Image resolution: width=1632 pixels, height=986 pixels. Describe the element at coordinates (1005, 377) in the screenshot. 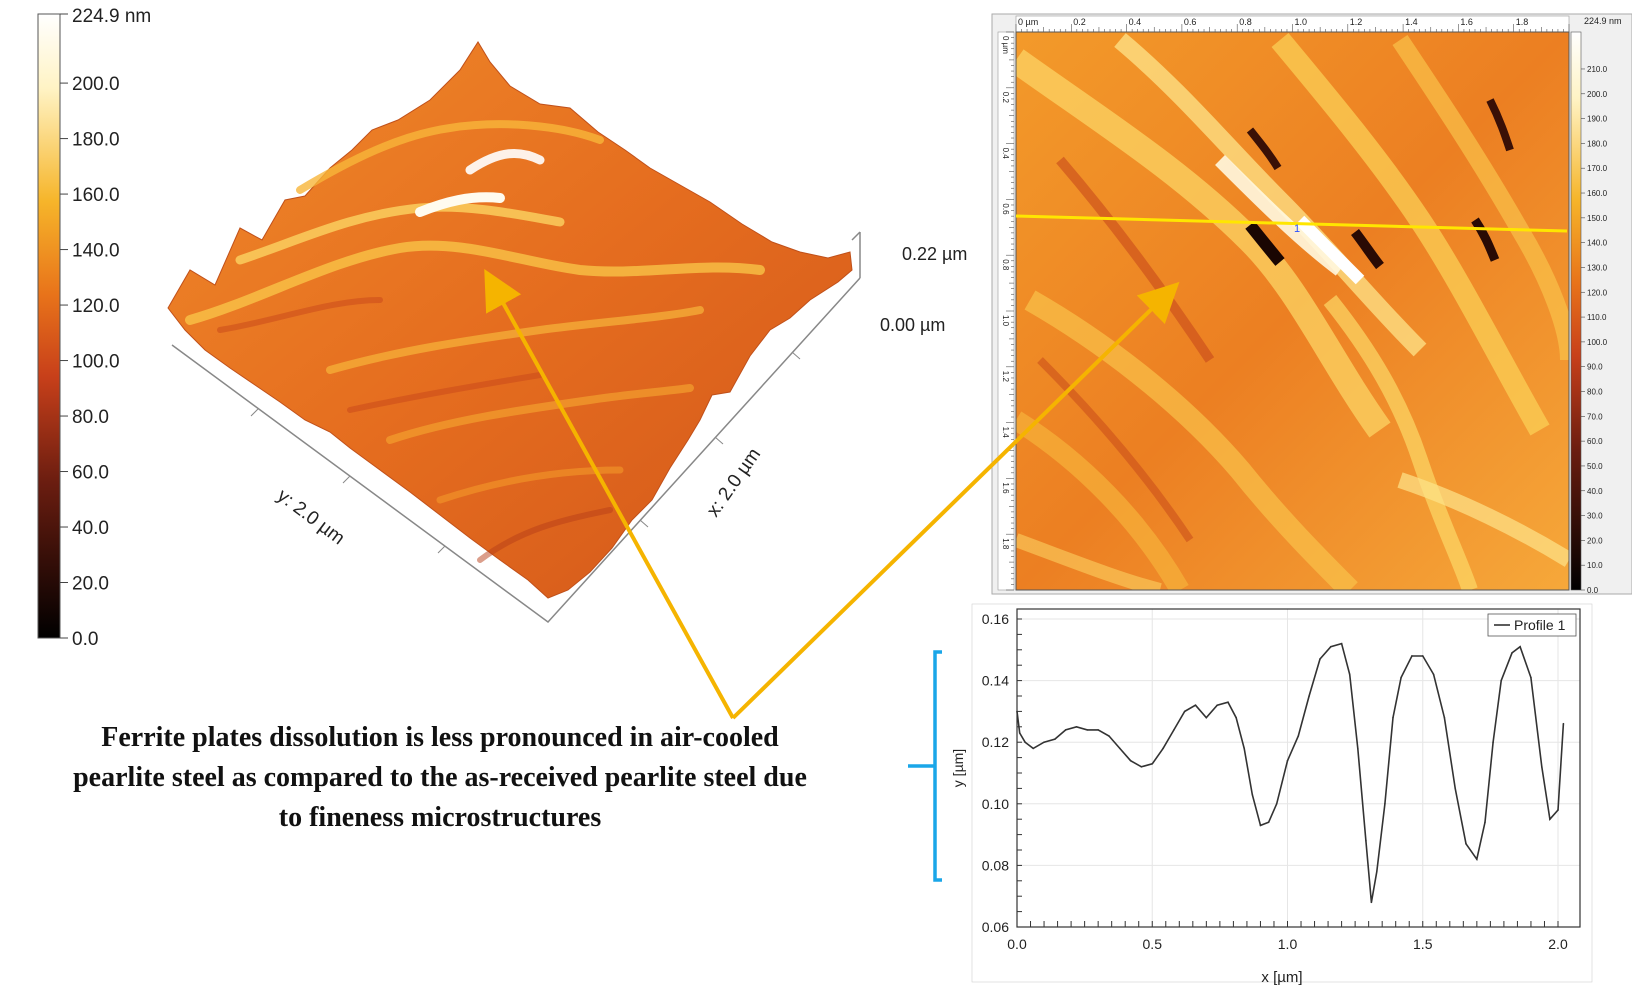

I see `map-2d-left-ruler-label: 1.2` at that location.